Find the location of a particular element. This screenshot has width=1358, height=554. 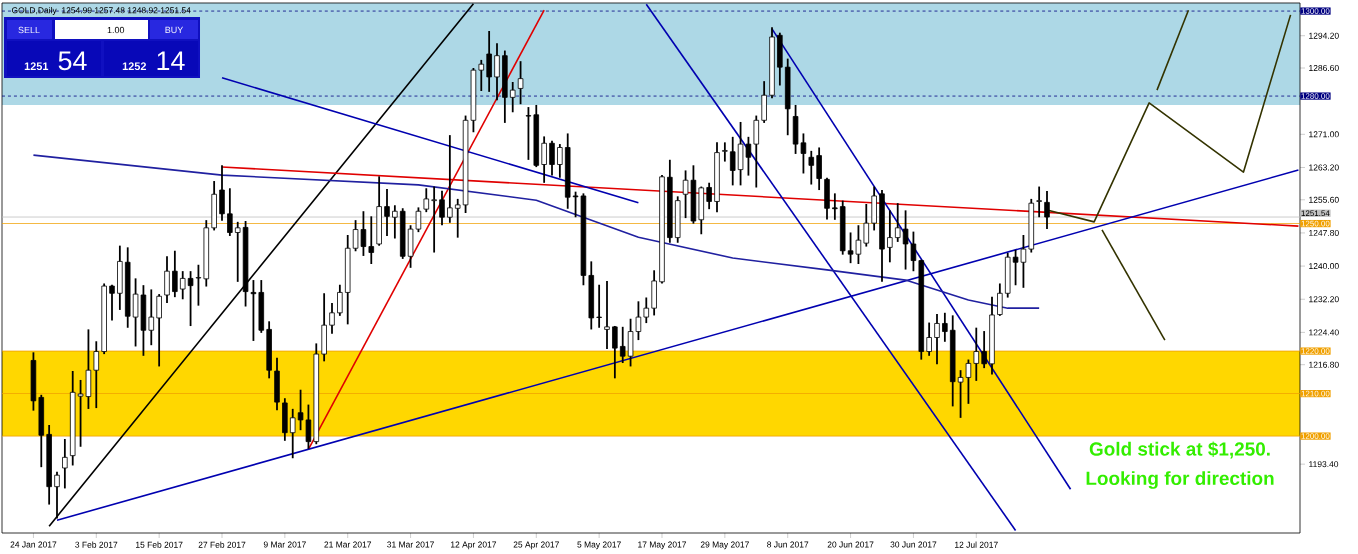

y-tick-label: 1247.80 is located at coordinates (1324, 232).